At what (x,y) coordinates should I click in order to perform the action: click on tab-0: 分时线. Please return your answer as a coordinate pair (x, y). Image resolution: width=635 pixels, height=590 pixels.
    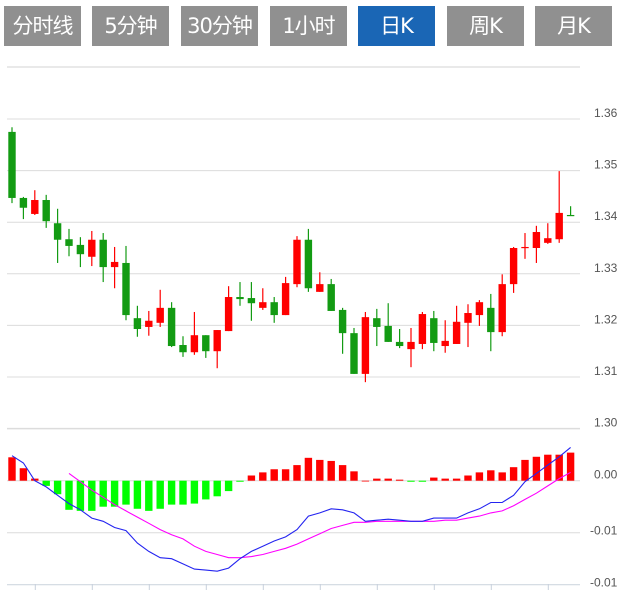
    Looking at the image, I should click on (42, 26).